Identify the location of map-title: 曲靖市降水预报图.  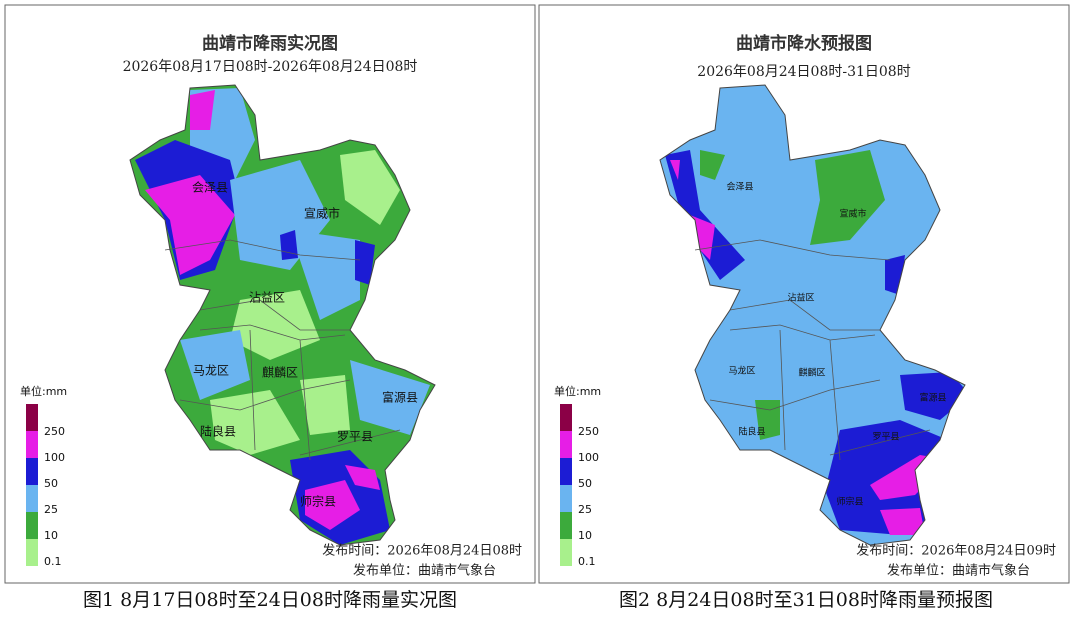
(804, 43).